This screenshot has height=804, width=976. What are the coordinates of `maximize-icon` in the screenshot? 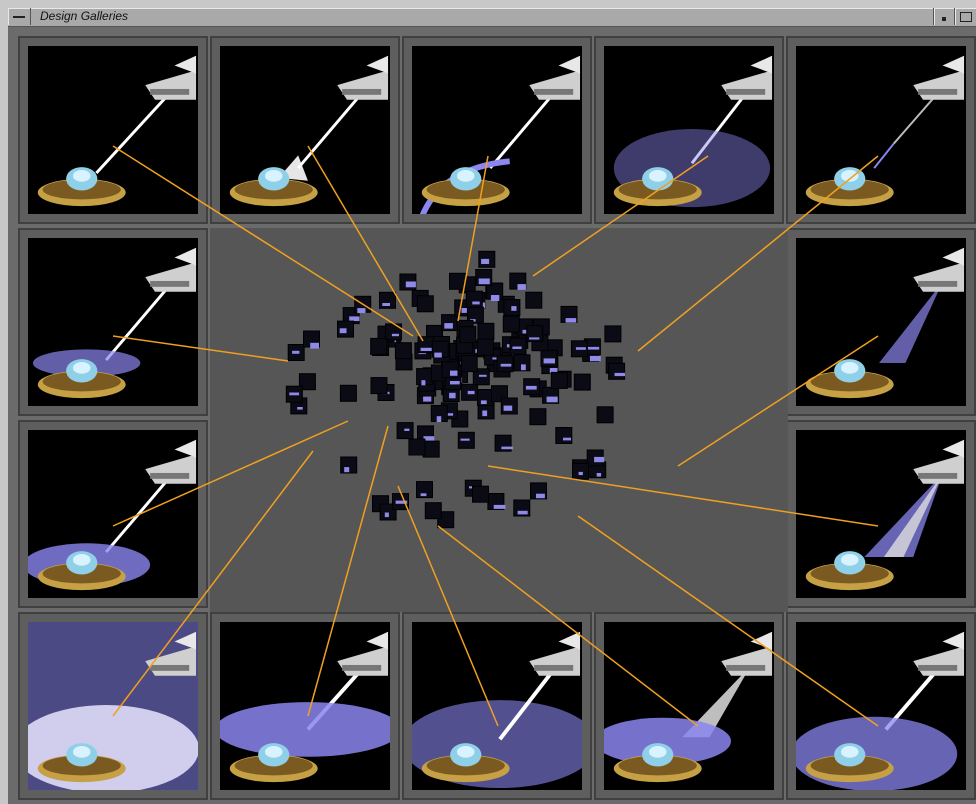 It's located at (966, 17).